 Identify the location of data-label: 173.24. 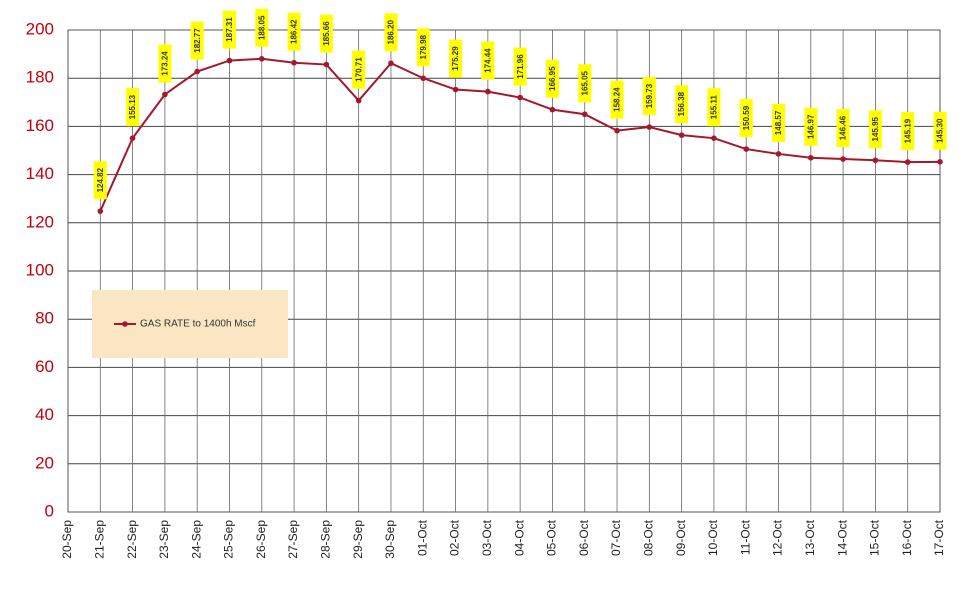
(165, 63).